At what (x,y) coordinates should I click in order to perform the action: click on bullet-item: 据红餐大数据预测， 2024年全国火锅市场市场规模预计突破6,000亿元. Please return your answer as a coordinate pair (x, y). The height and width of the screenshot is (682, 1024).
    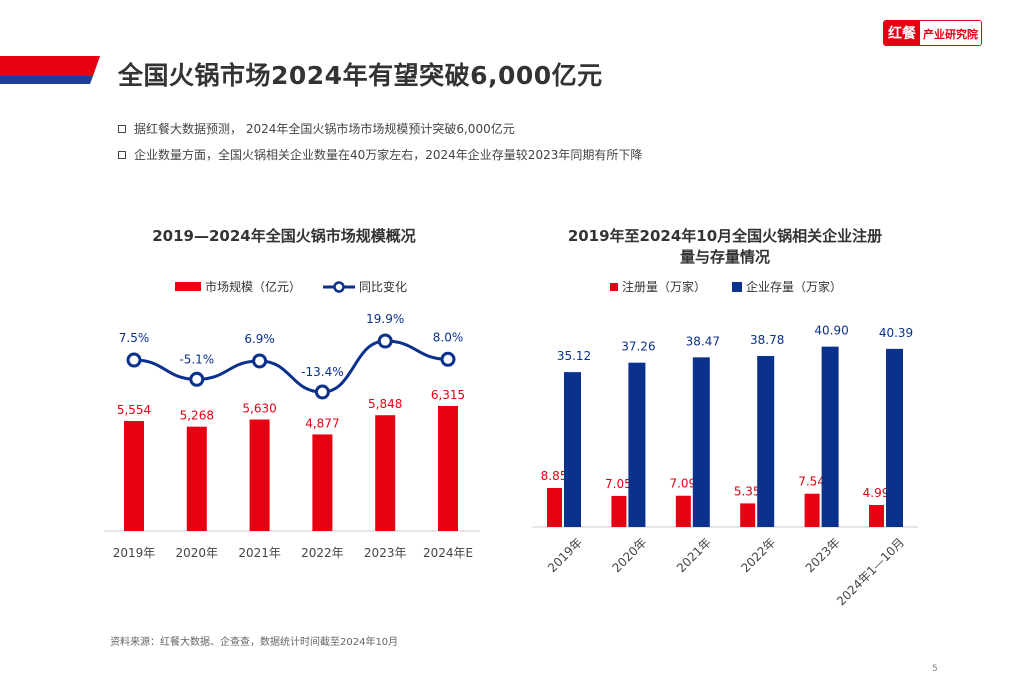
    Looking at the image, I should click on (316, 128).